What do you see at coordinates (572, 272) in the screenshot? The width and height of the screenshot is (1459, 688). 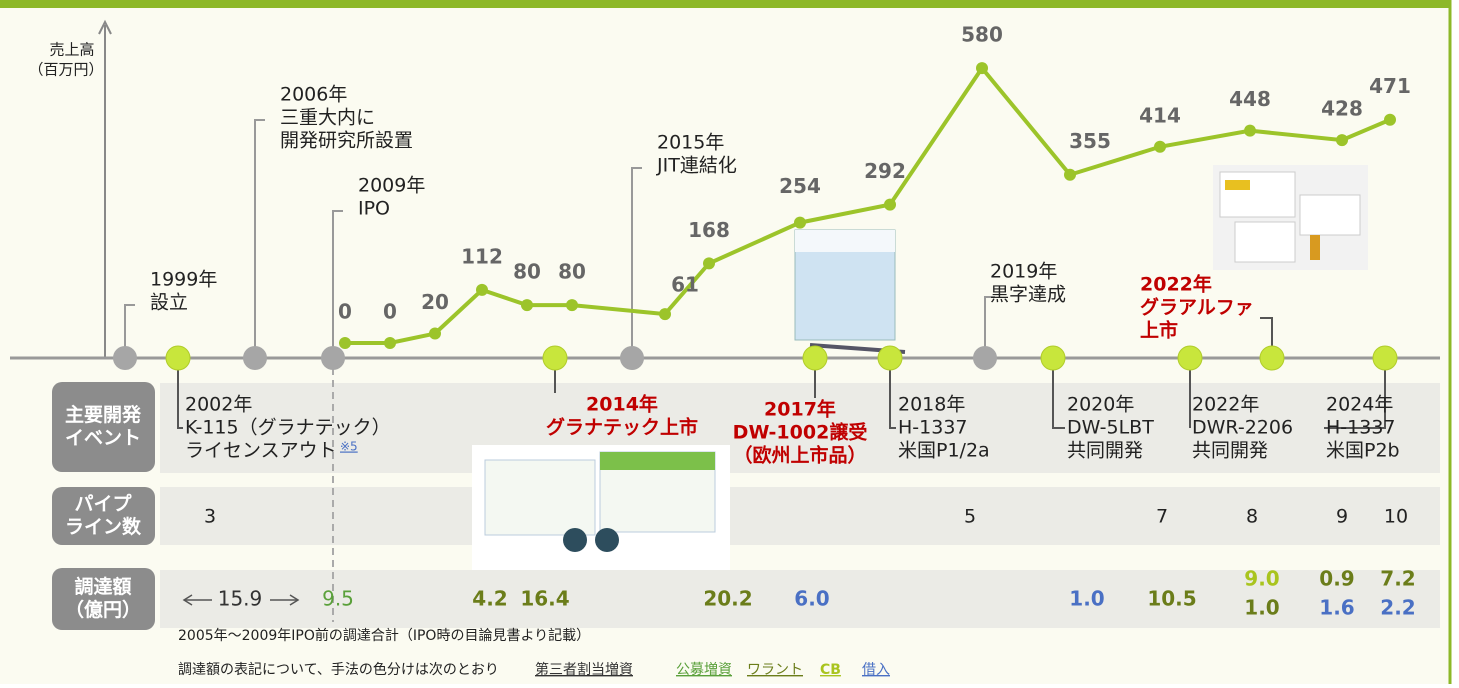 I see `revenue-label: 80` at bounding box center [572, 272].